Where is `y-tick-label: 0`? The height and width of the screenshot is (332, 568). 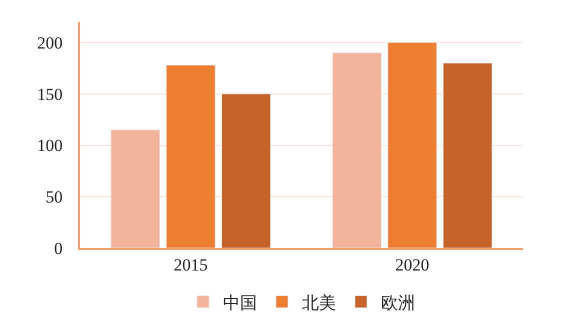 y-tick-label: 0 is located at coordinates (58, 248).